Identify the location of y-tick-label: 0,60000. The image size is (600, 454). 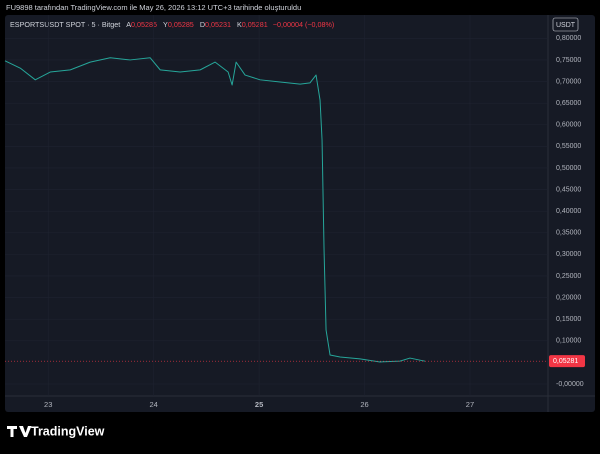
(568, 125).